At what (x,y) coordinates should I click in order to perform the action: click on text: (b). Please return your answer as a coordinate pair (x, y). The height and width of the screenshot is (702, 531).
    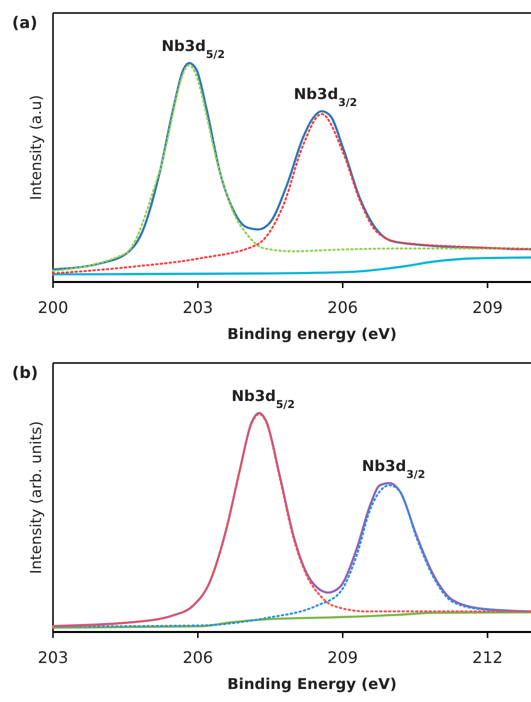
    Looking at the image, I should click on (25, 372).